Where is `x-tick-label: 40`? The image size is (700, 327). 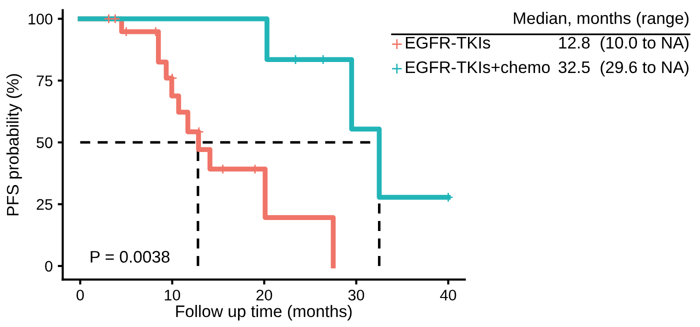
x-tick-label: 40 is located at coordinates (448, 295).